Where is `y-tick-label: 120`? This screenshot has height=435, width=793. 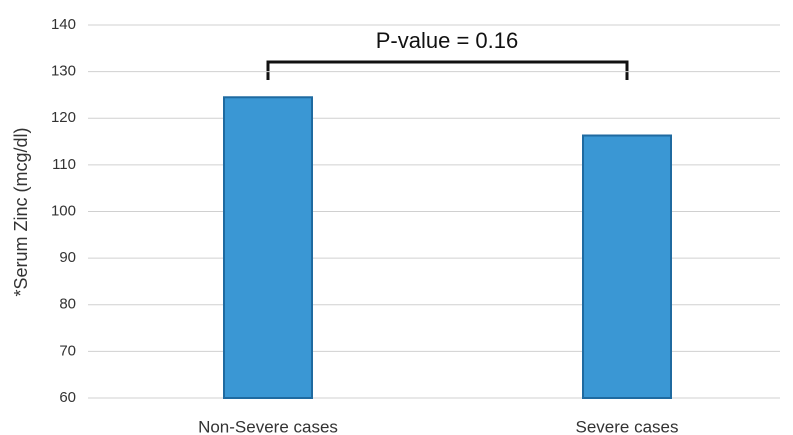
y-tick-label: 120 is located at coordinates (63, 117).